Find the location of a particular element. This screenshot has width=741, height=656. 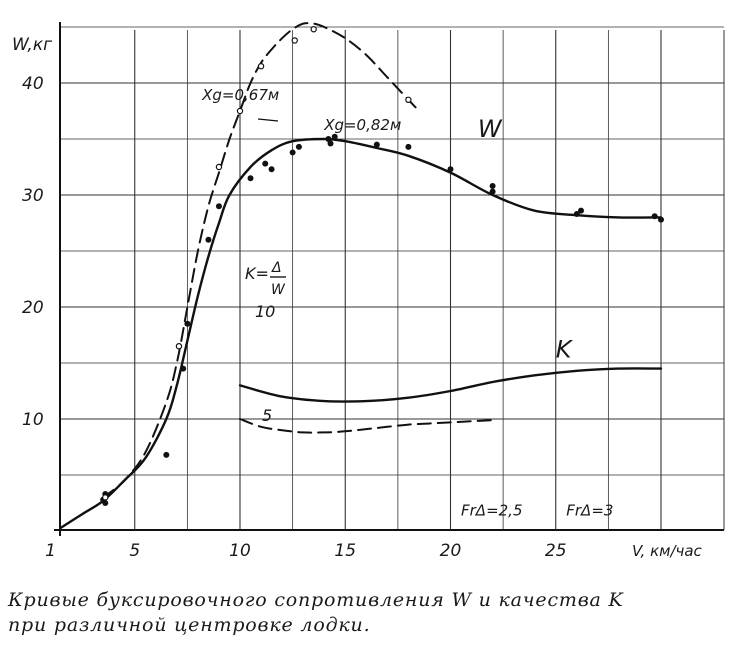

annotation-label: Xg=0,67м is located at coordinates (240, 95).